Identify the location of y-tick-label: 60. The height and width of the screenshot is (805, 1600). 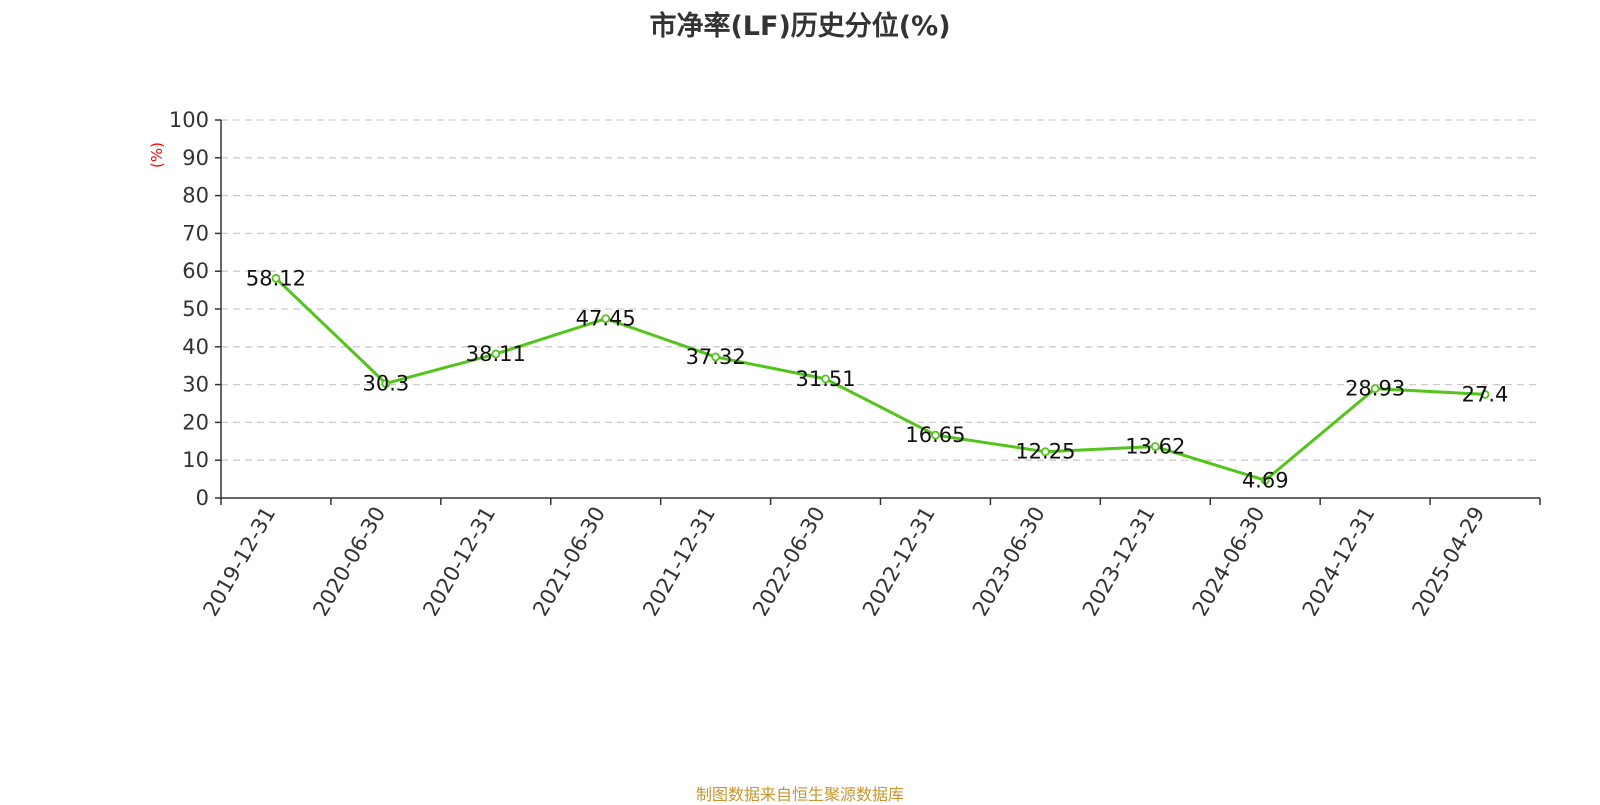
(195, 271).